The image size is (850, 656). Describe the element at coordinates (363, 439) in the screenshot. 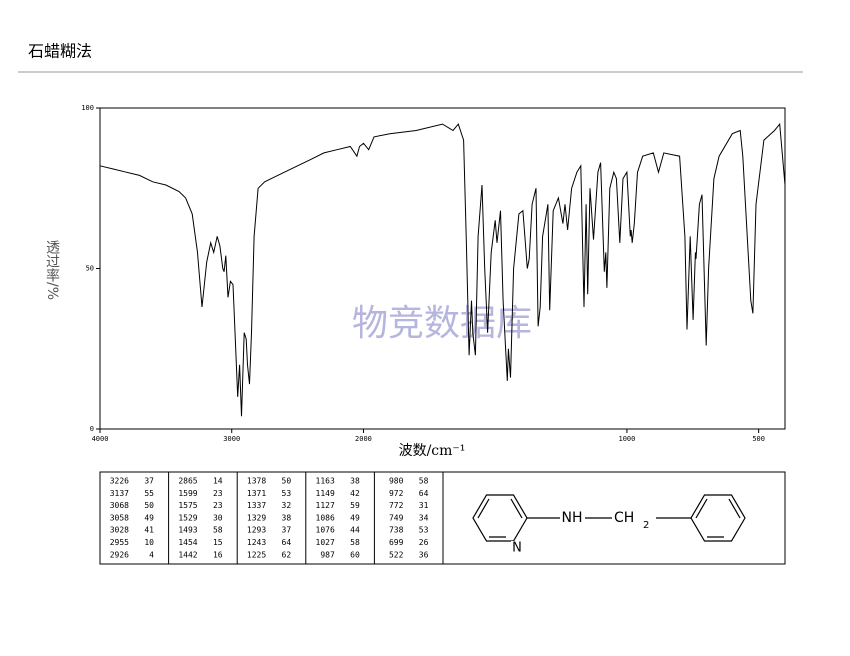

I see `x-tick-label: 2000` at that location.